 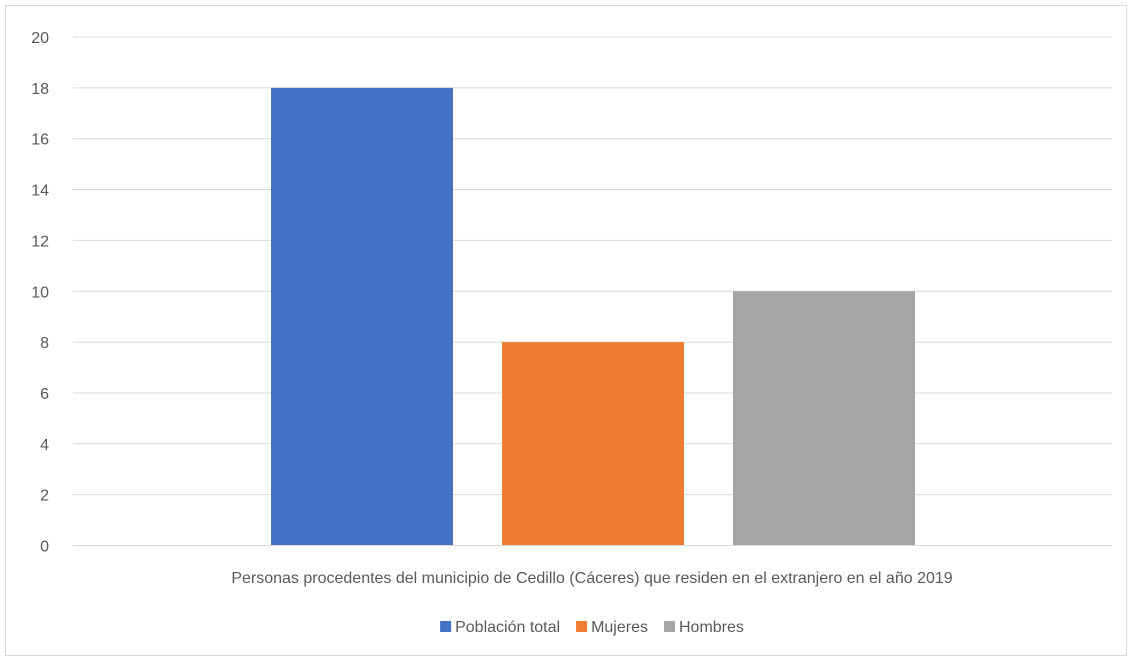 I want to click on y-tick-label: 2, so click(x=44, y=496).